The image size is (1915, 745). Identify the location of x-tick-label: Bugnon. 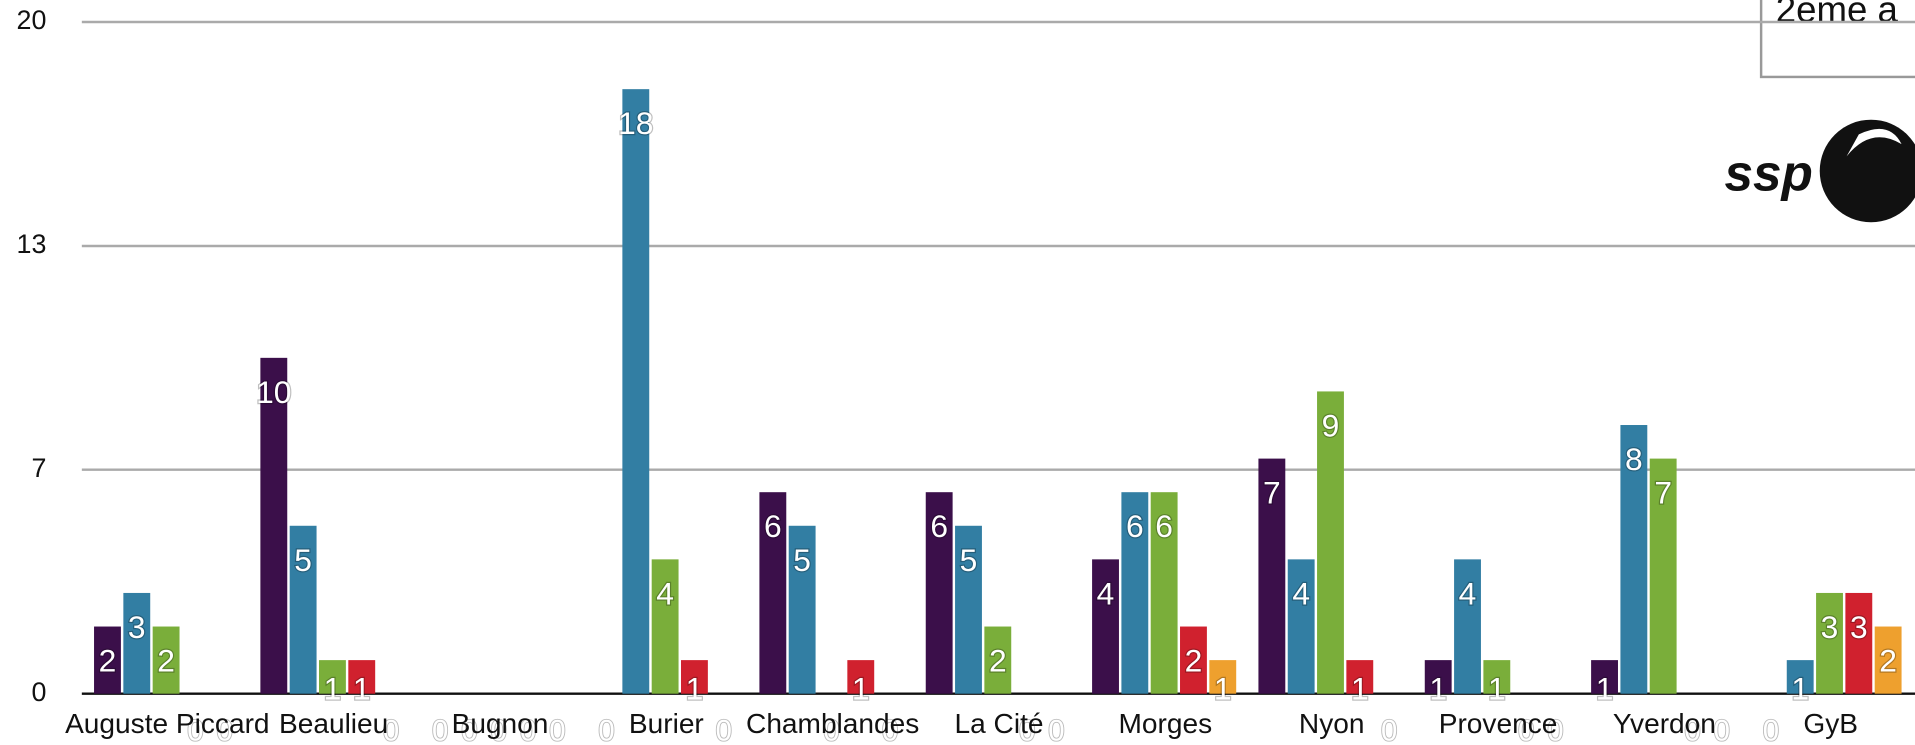
(500, 723).